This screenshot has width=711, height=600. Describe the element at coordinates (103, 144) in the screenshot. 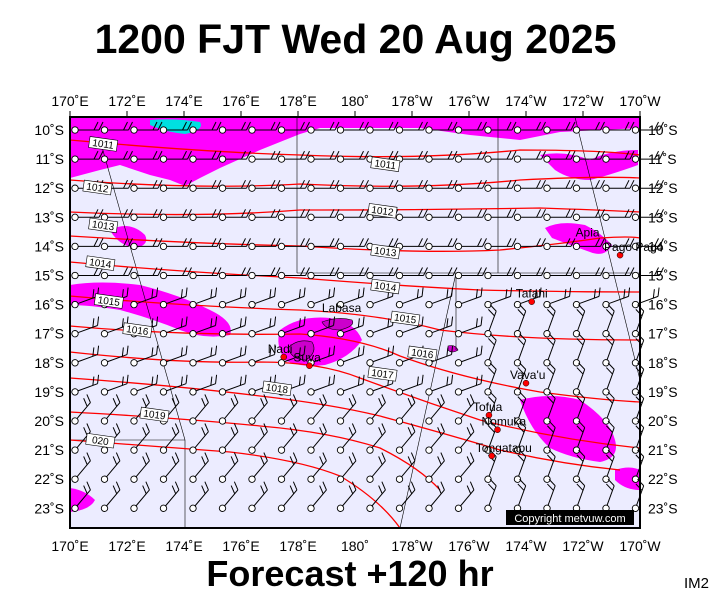

I see `isobar-label: 1011` at that location.